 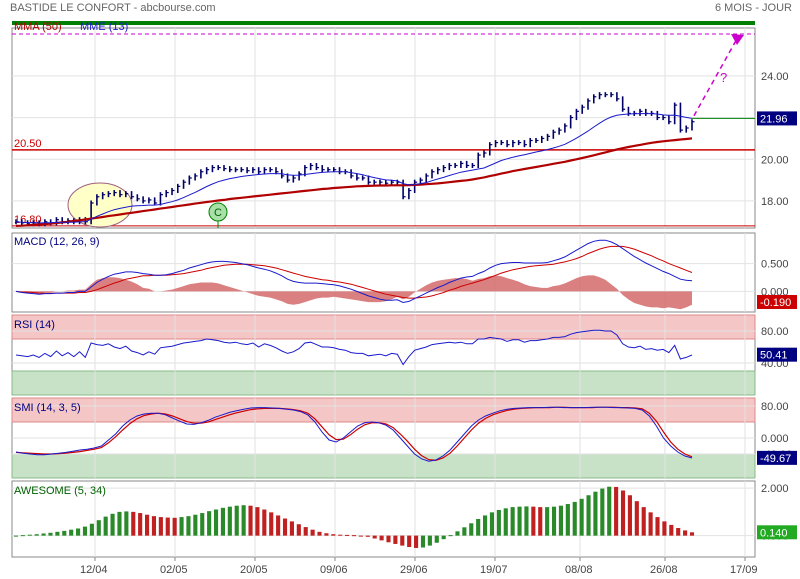 I want to click on rsi-title: RSI (14), so click(x=34, y=325).